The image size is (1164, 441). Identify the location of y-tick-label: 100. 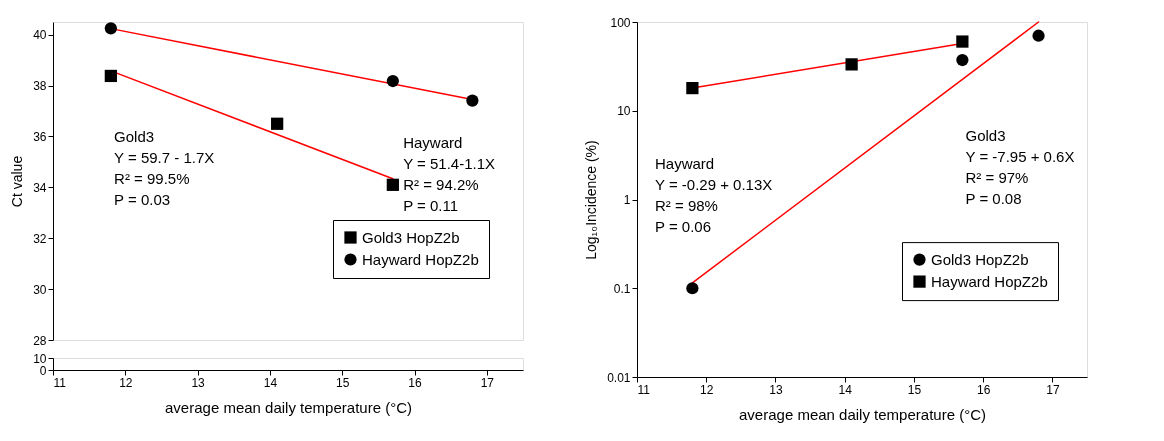
(620, 22).